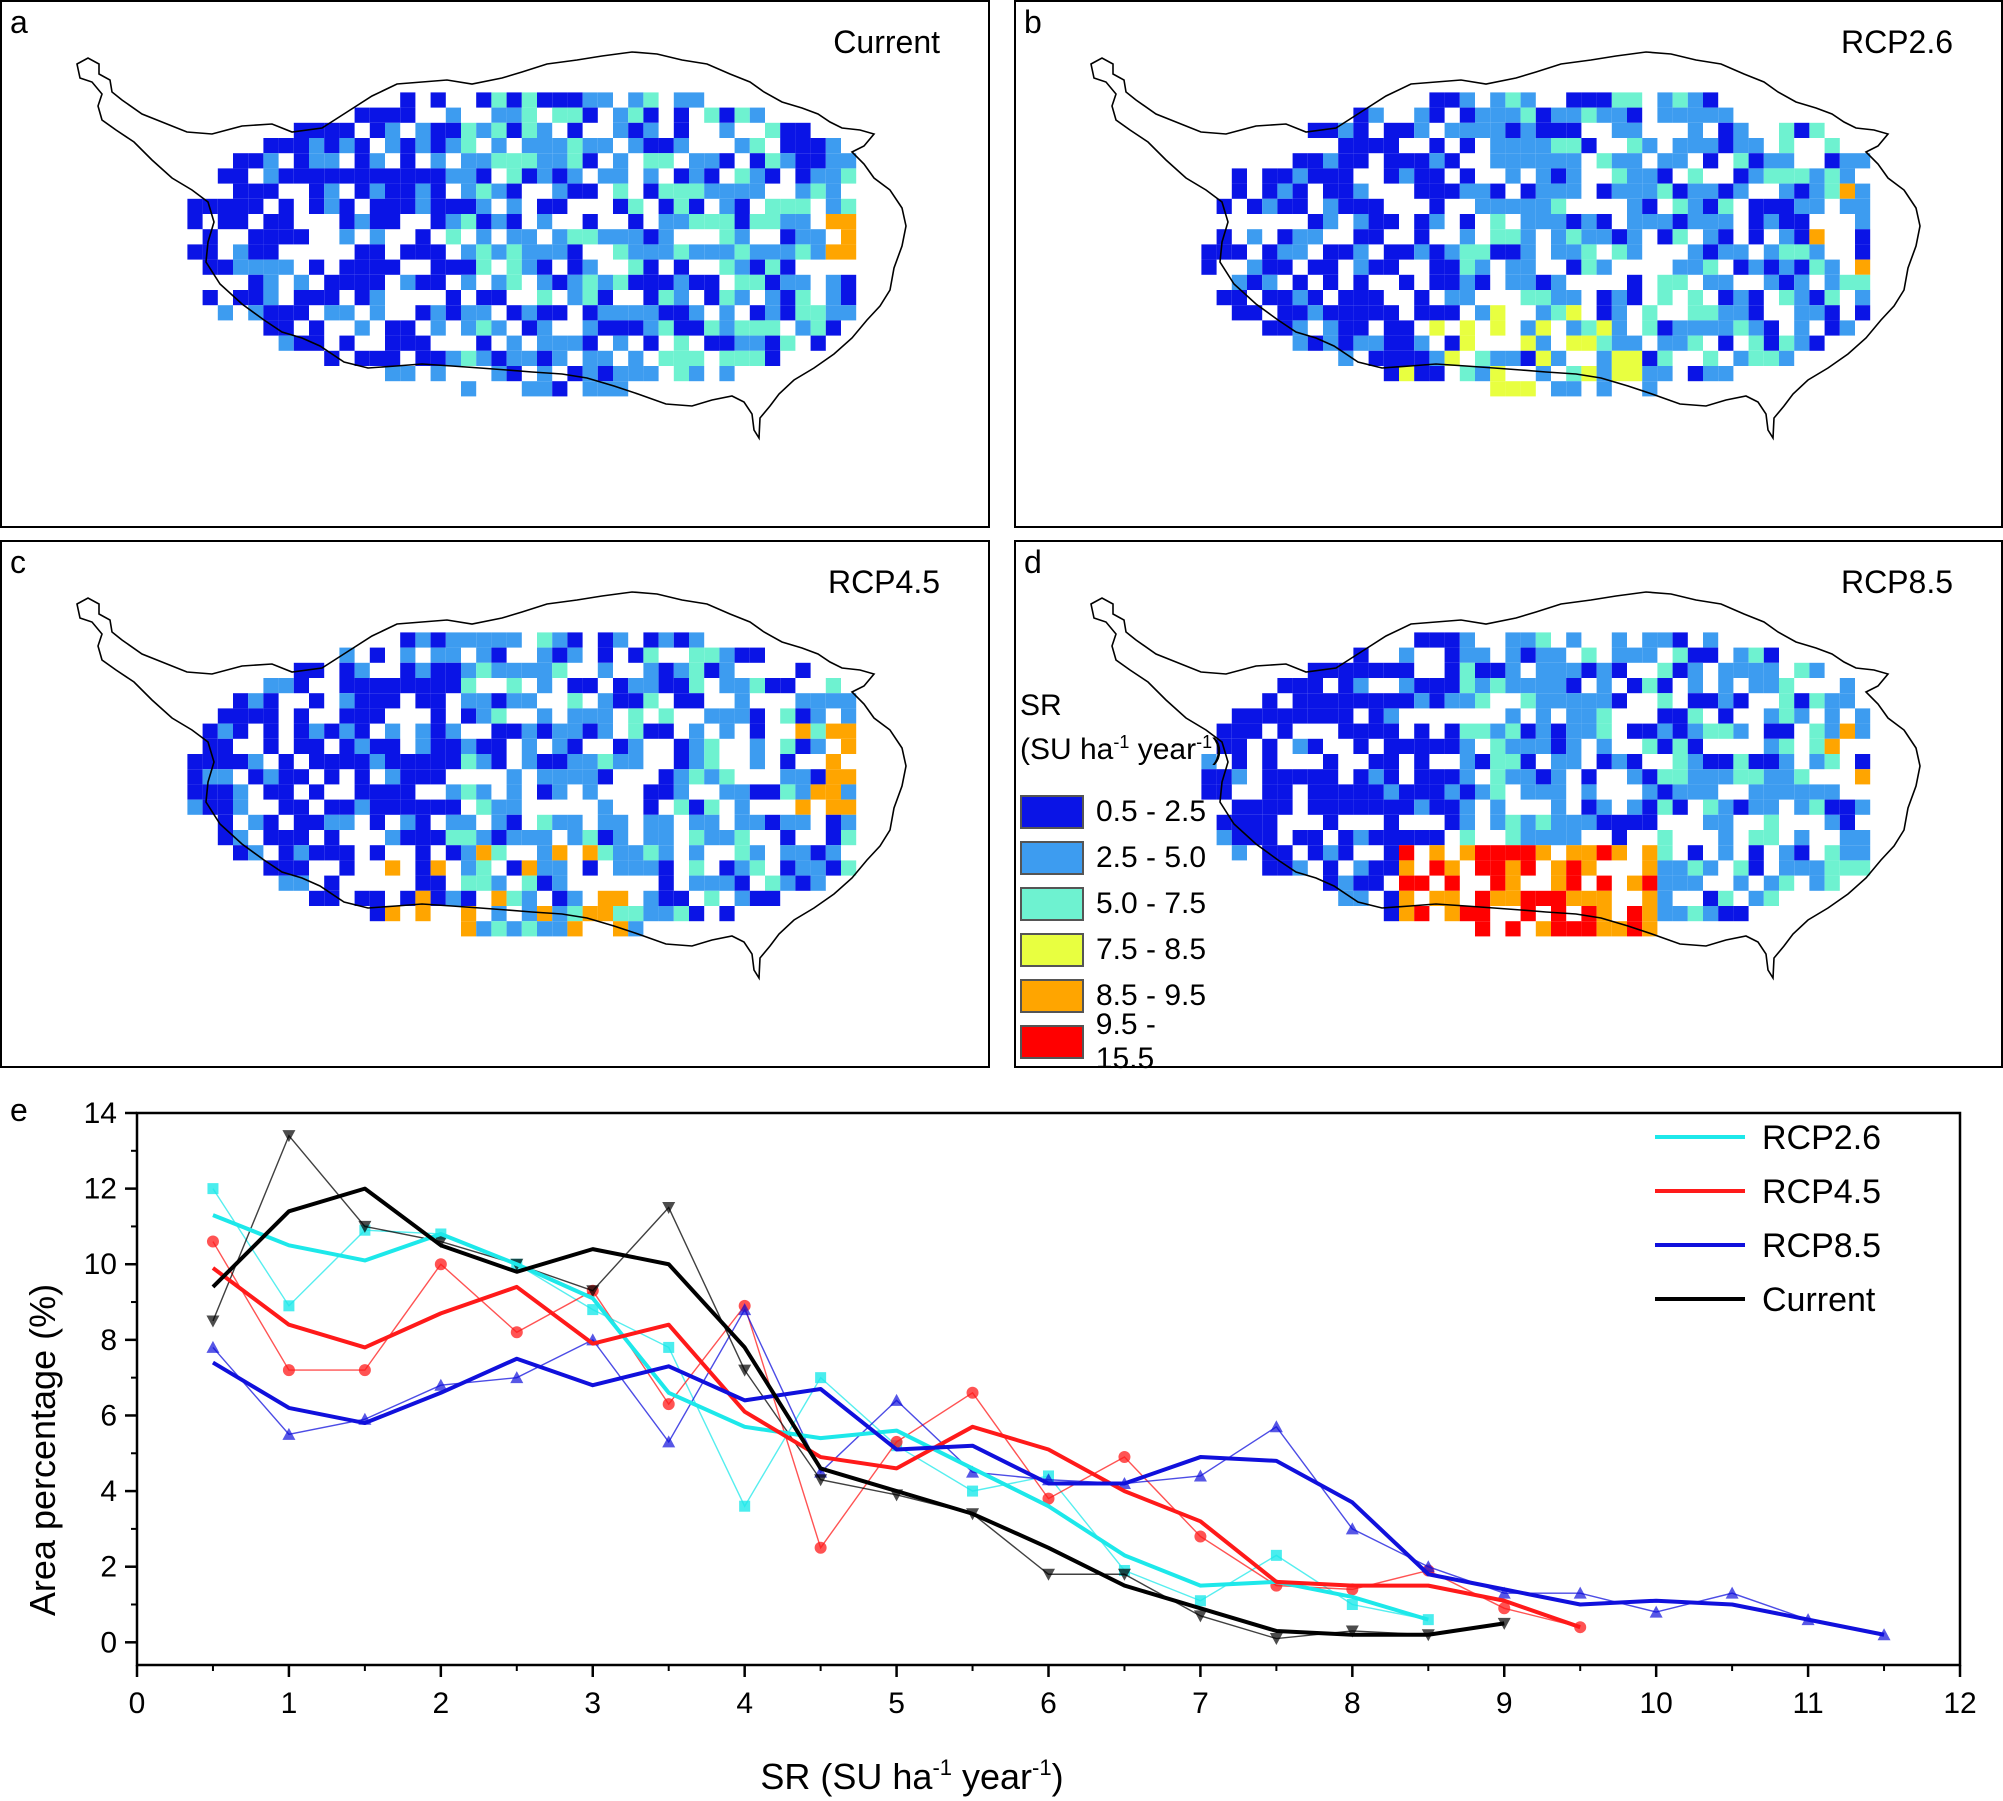 The image size is (2003, 1801). I want to click on smooth-line, so click(896, 1448).